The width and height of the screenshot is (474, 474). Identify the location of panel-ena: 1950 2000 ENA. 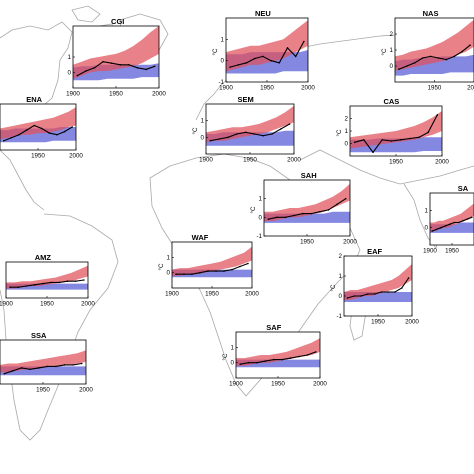
(41, 127).